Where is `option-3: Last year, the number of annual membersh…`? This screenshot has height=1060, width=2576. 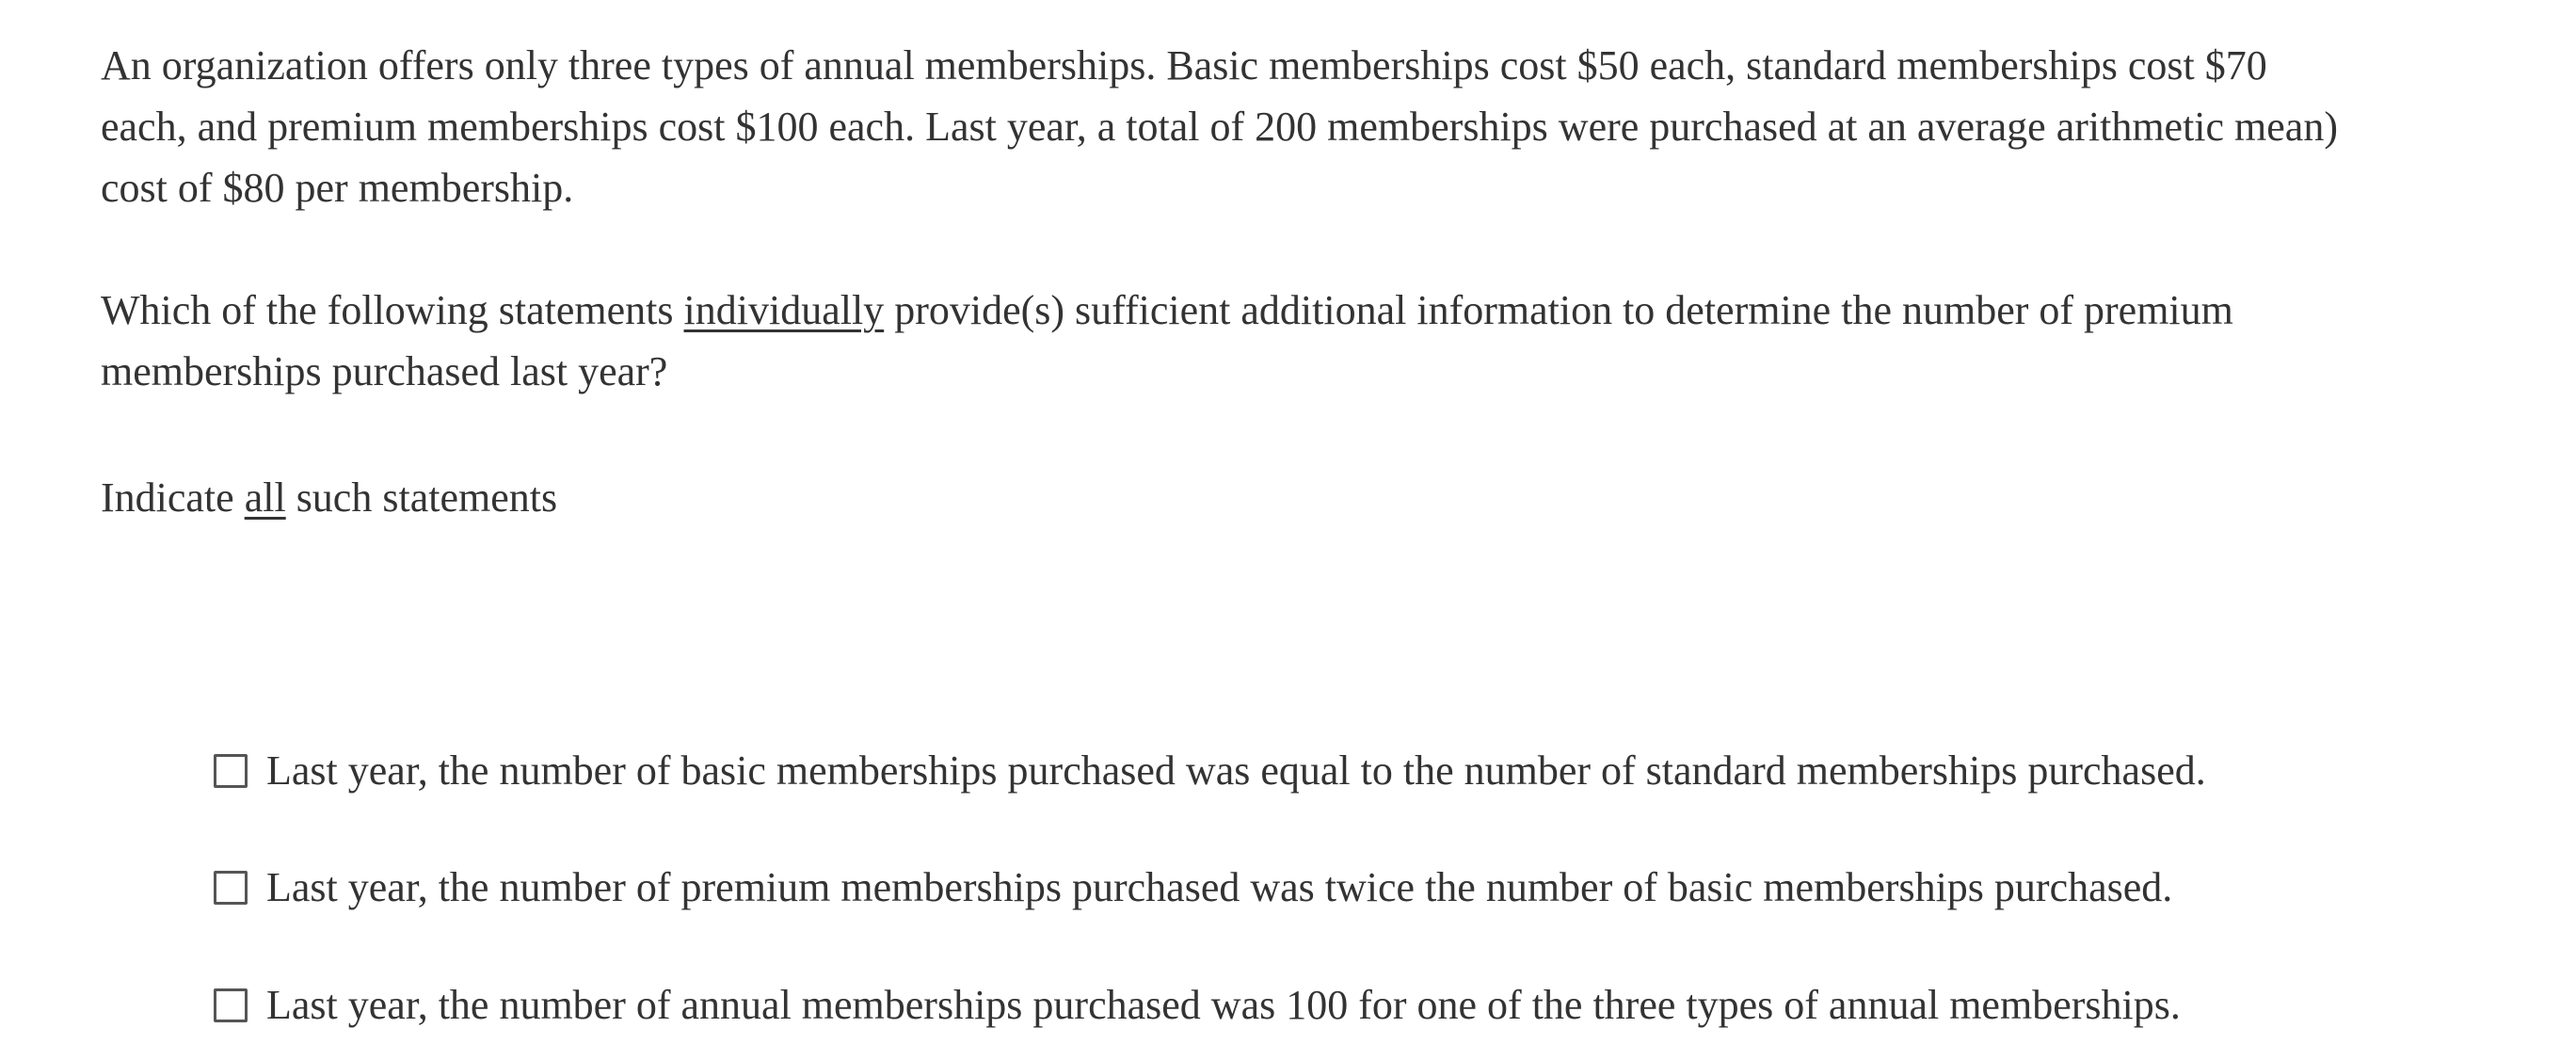
option-3: Last year, the number of annual membersh… is located at coordinates (1197, 1005).